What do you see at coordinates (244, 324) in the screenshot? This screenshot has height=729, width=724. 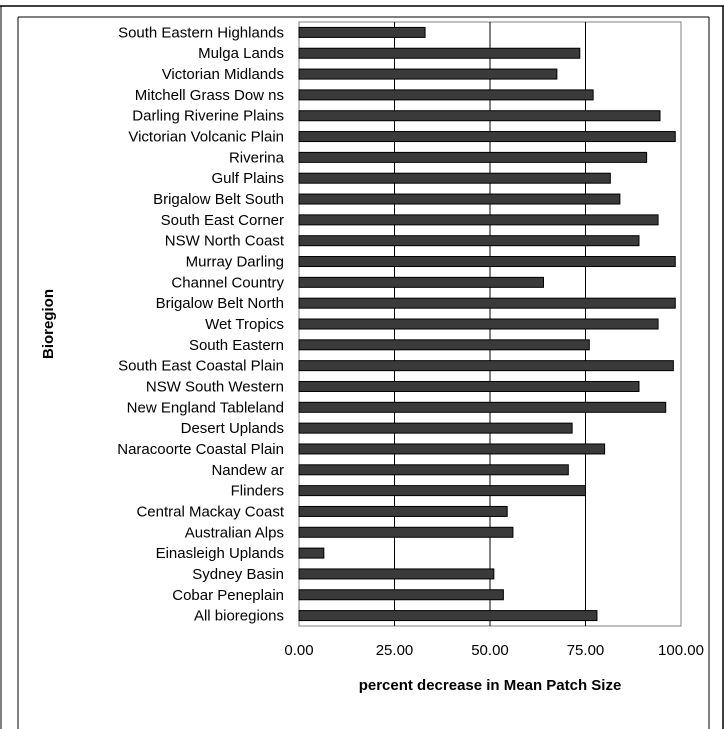 I see `category-label: Wet Tropics` at bounding box center [244, 324].